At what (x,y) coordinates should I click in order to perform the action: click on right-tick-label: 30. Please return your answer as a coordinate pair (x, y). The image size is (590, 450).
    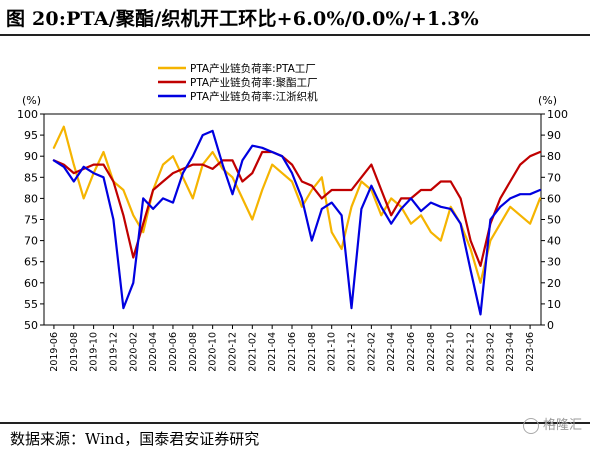
    Looking at the image, I should click on (554, 262).